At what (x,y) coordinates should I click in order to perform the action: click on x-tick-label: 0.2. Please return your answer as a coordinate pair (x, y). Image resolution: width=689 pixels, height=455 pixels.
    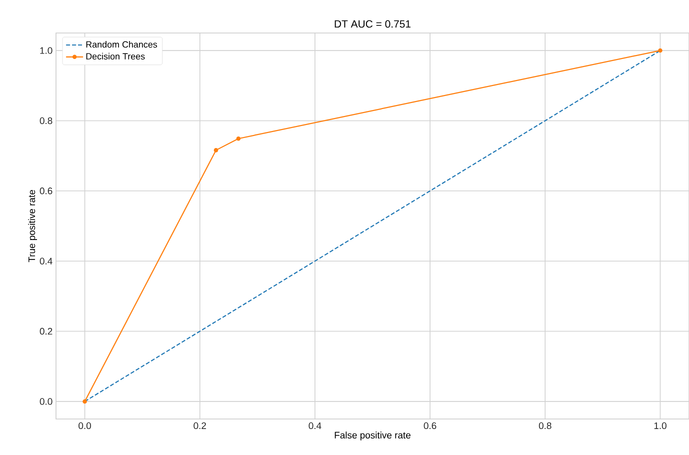
    Looking at the image, I should click on (200, 426).